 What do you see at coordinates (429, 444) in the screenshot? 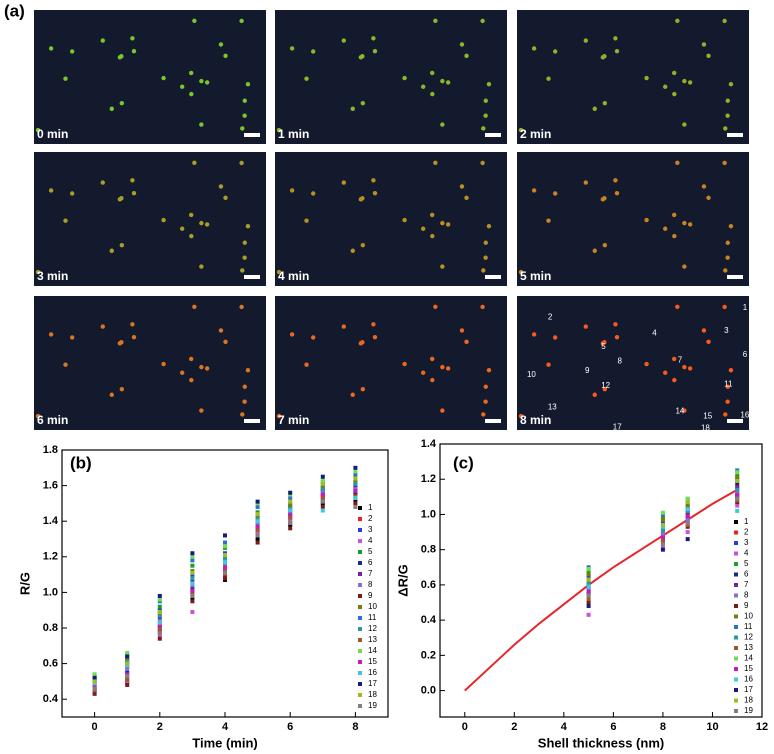
I see `y-tick-label: 1.4` at bounding box center [429, 444].